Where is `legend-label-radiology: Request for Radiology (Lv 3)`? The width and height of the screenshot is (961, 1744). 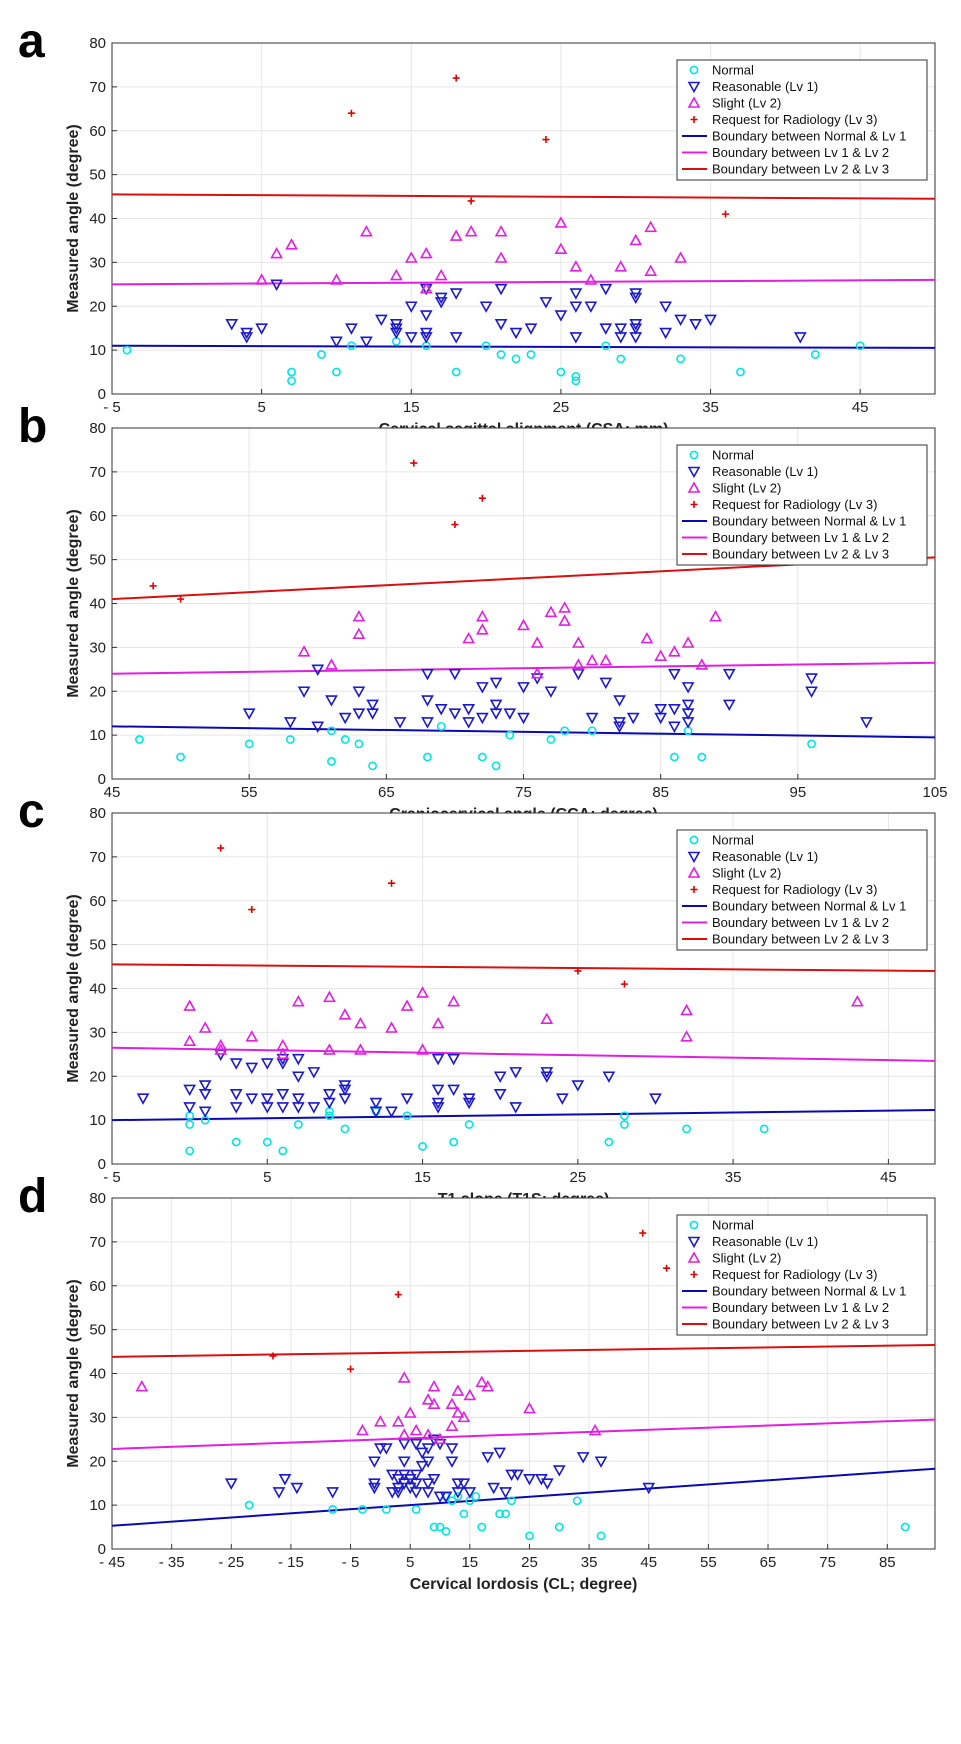
legend-label-radiology: Request for Radiology (Lv 3) is located at coordinates (794, 119).